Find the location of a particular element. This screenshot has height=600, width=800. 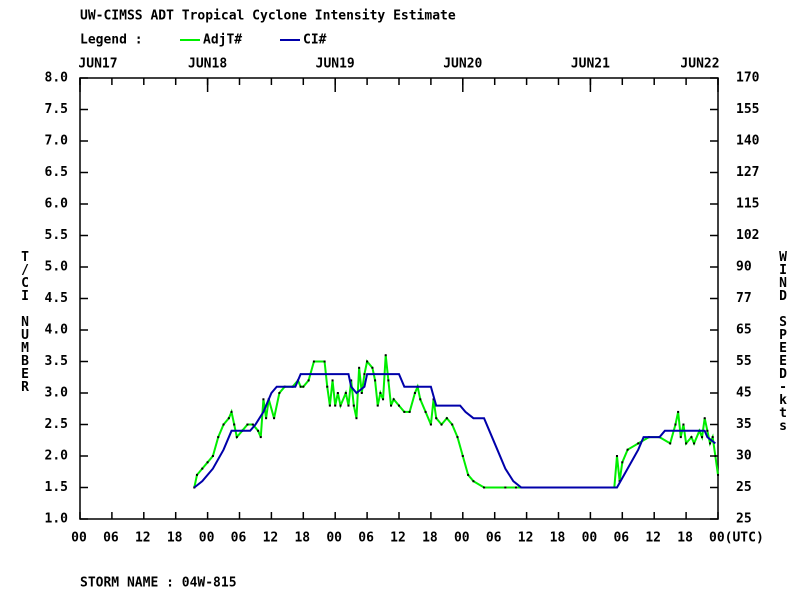

y-axis-label: T/CI NUMBER is located at coordinates (25, 321).